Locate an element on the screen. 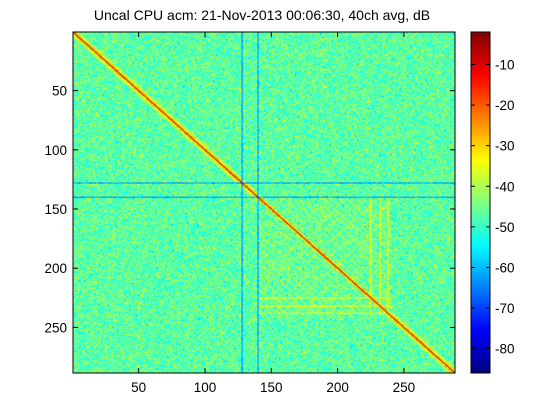 This screenshot has height=418, width=559. colorbar-gradient is located at coordinates (480, 202).